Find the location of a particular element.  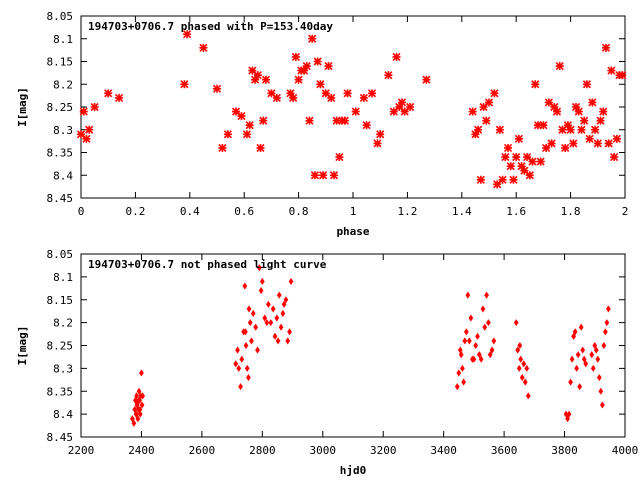

x-tick-label: 2 is located at coordinates (625, 211).